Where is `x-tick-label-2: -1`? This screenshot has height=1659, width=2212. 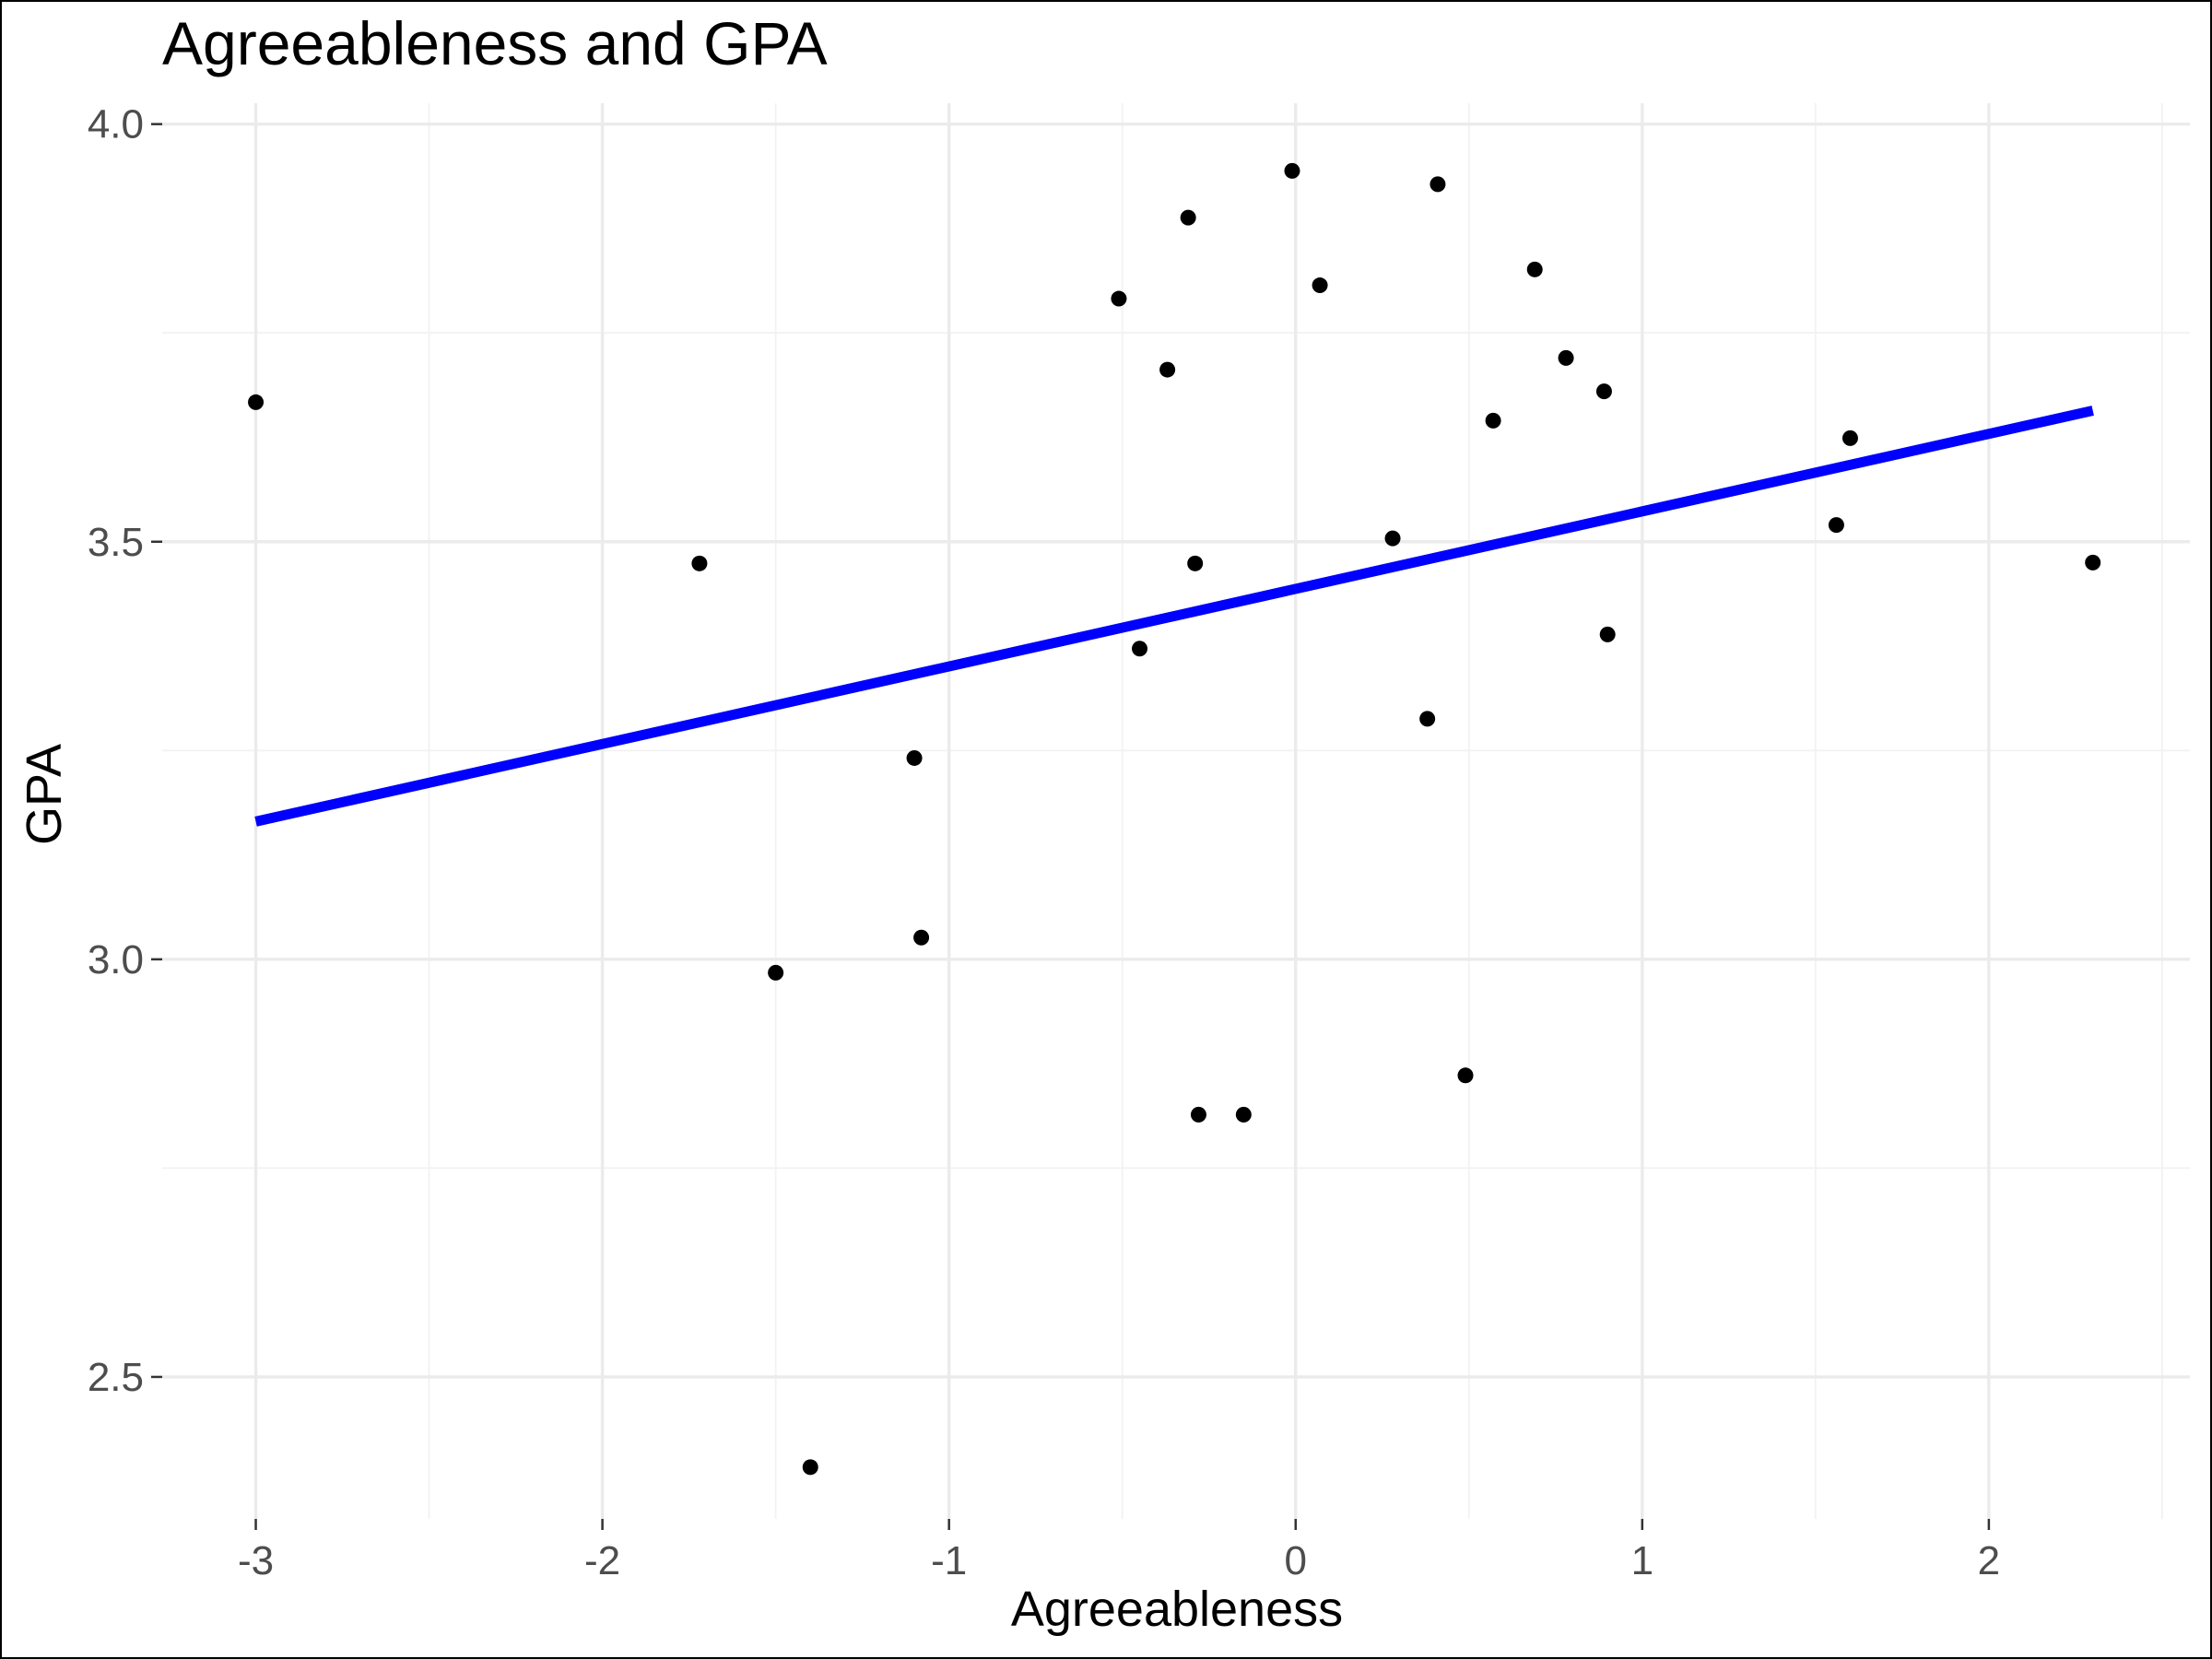 x-tick-label-2: -1 is located at coordinates (949, 1560).